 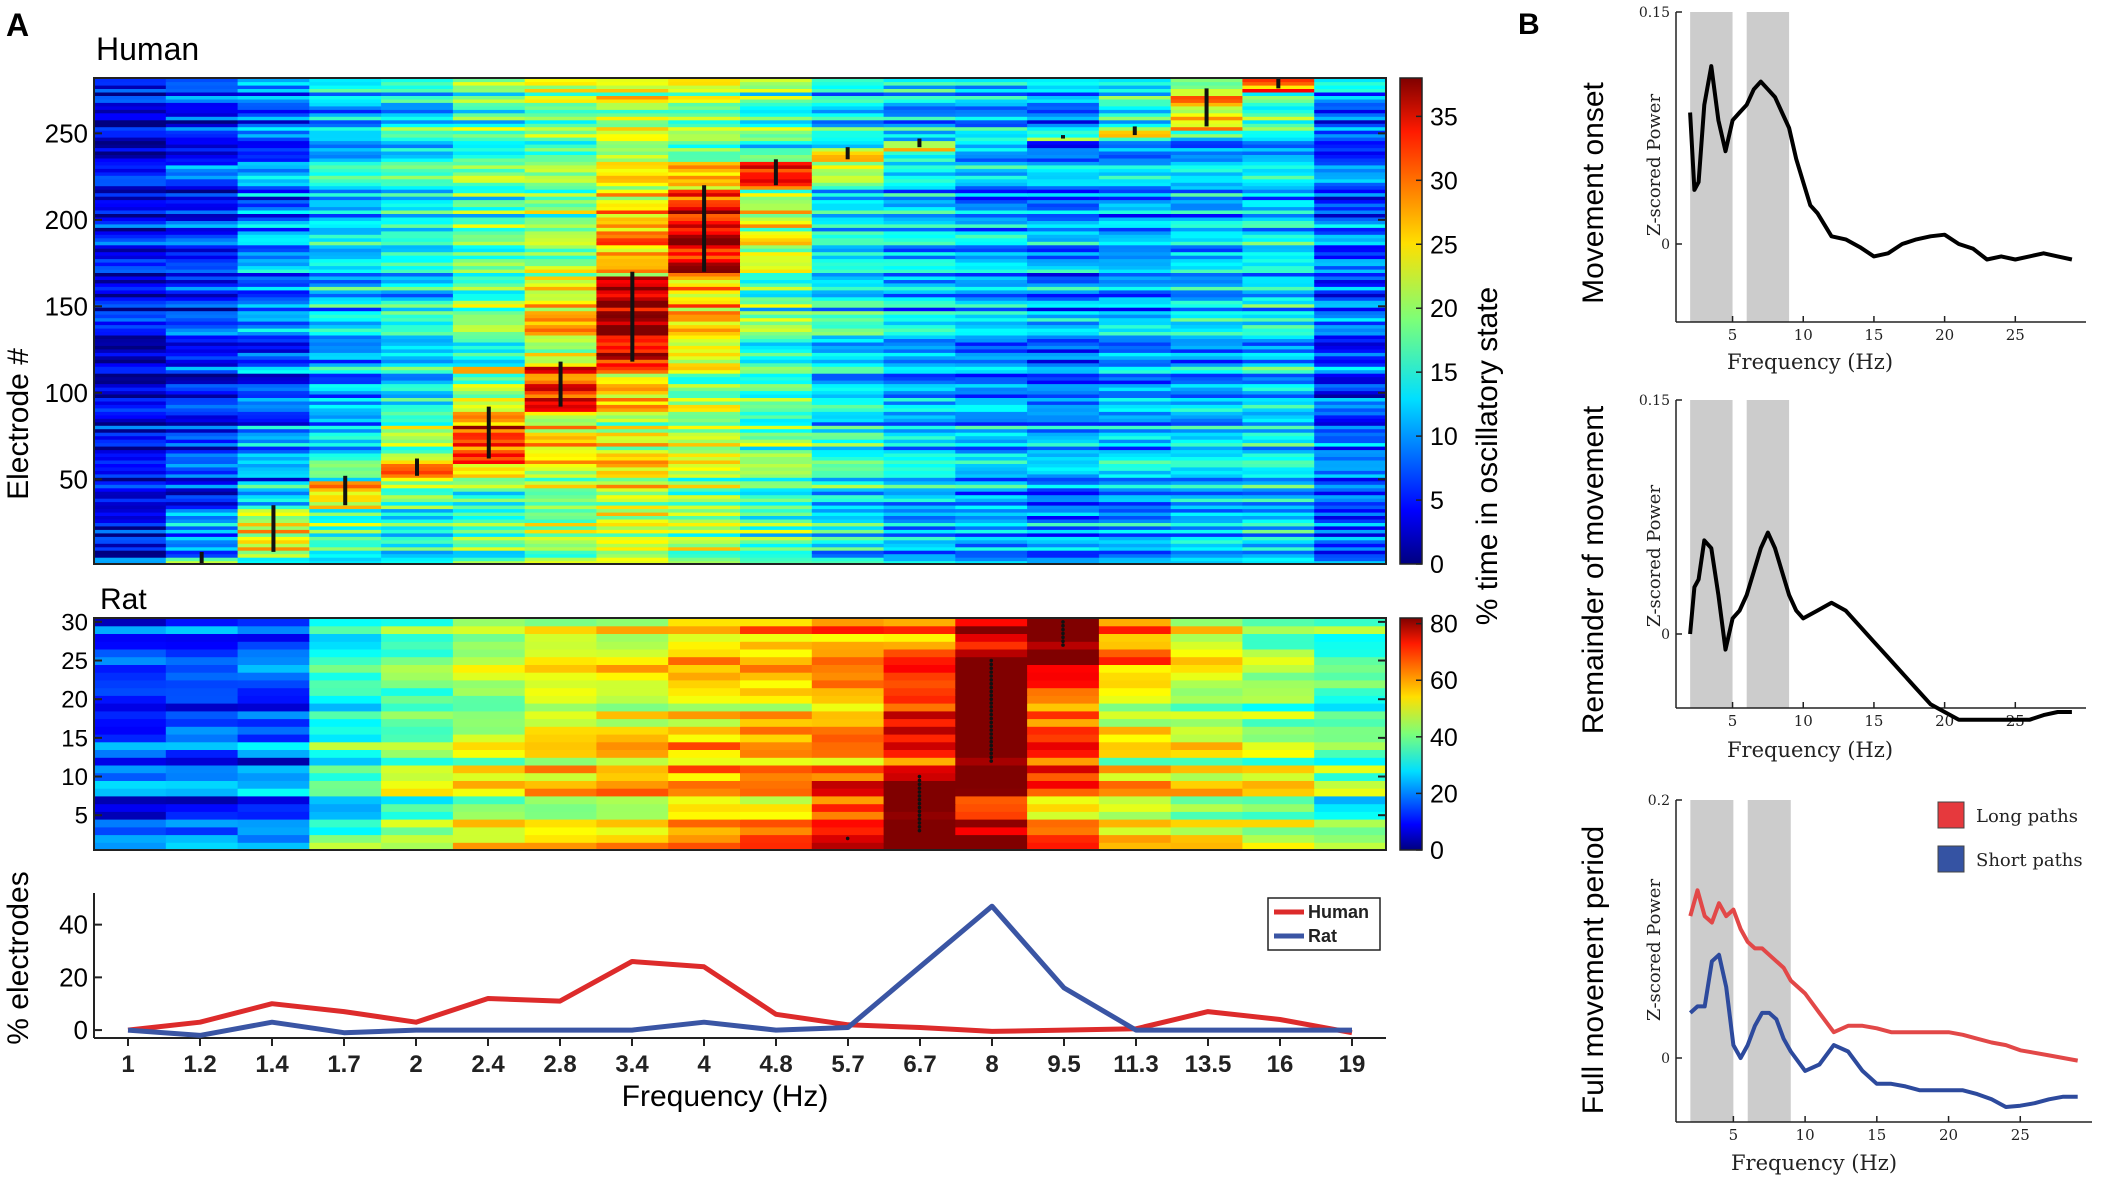 What do you see at coordinates (199, 1064) in the screenshot?
I see `x-tick-label: 1.2` at bounding box center [199, 1064].